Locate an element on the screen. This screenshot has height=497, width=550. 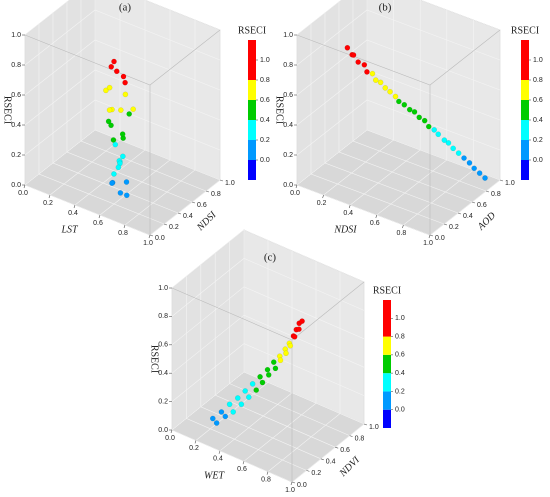
x-tick-label: 0.0 is located at coordinates (170, 438).